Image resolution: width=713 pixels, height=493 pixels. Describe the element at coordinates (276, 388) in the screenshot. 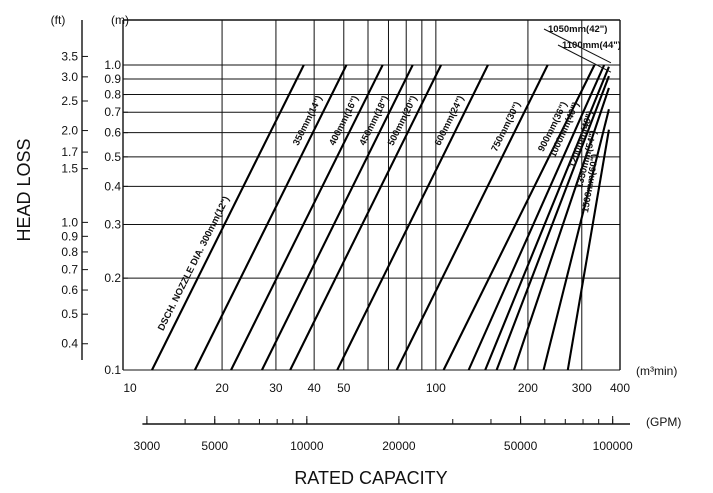

I see `x-tick-label: 30` at that location.